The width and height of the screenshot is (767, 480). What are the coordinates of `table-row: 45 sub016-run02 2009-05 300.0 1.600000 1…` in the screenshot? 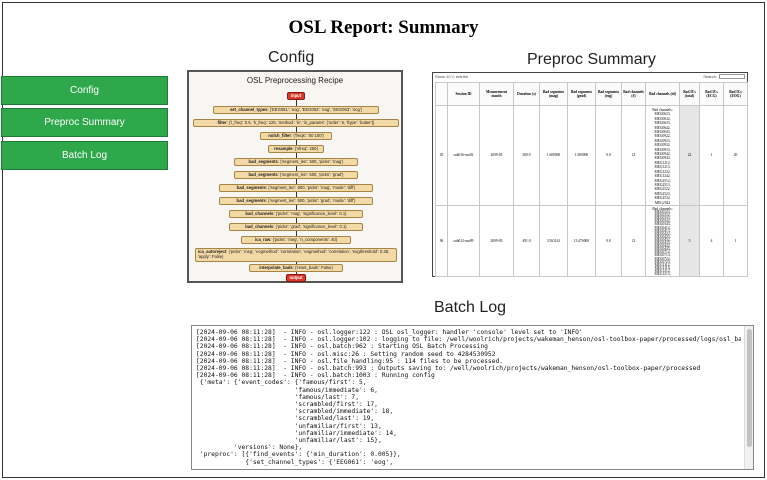 It's located at (591, 155).